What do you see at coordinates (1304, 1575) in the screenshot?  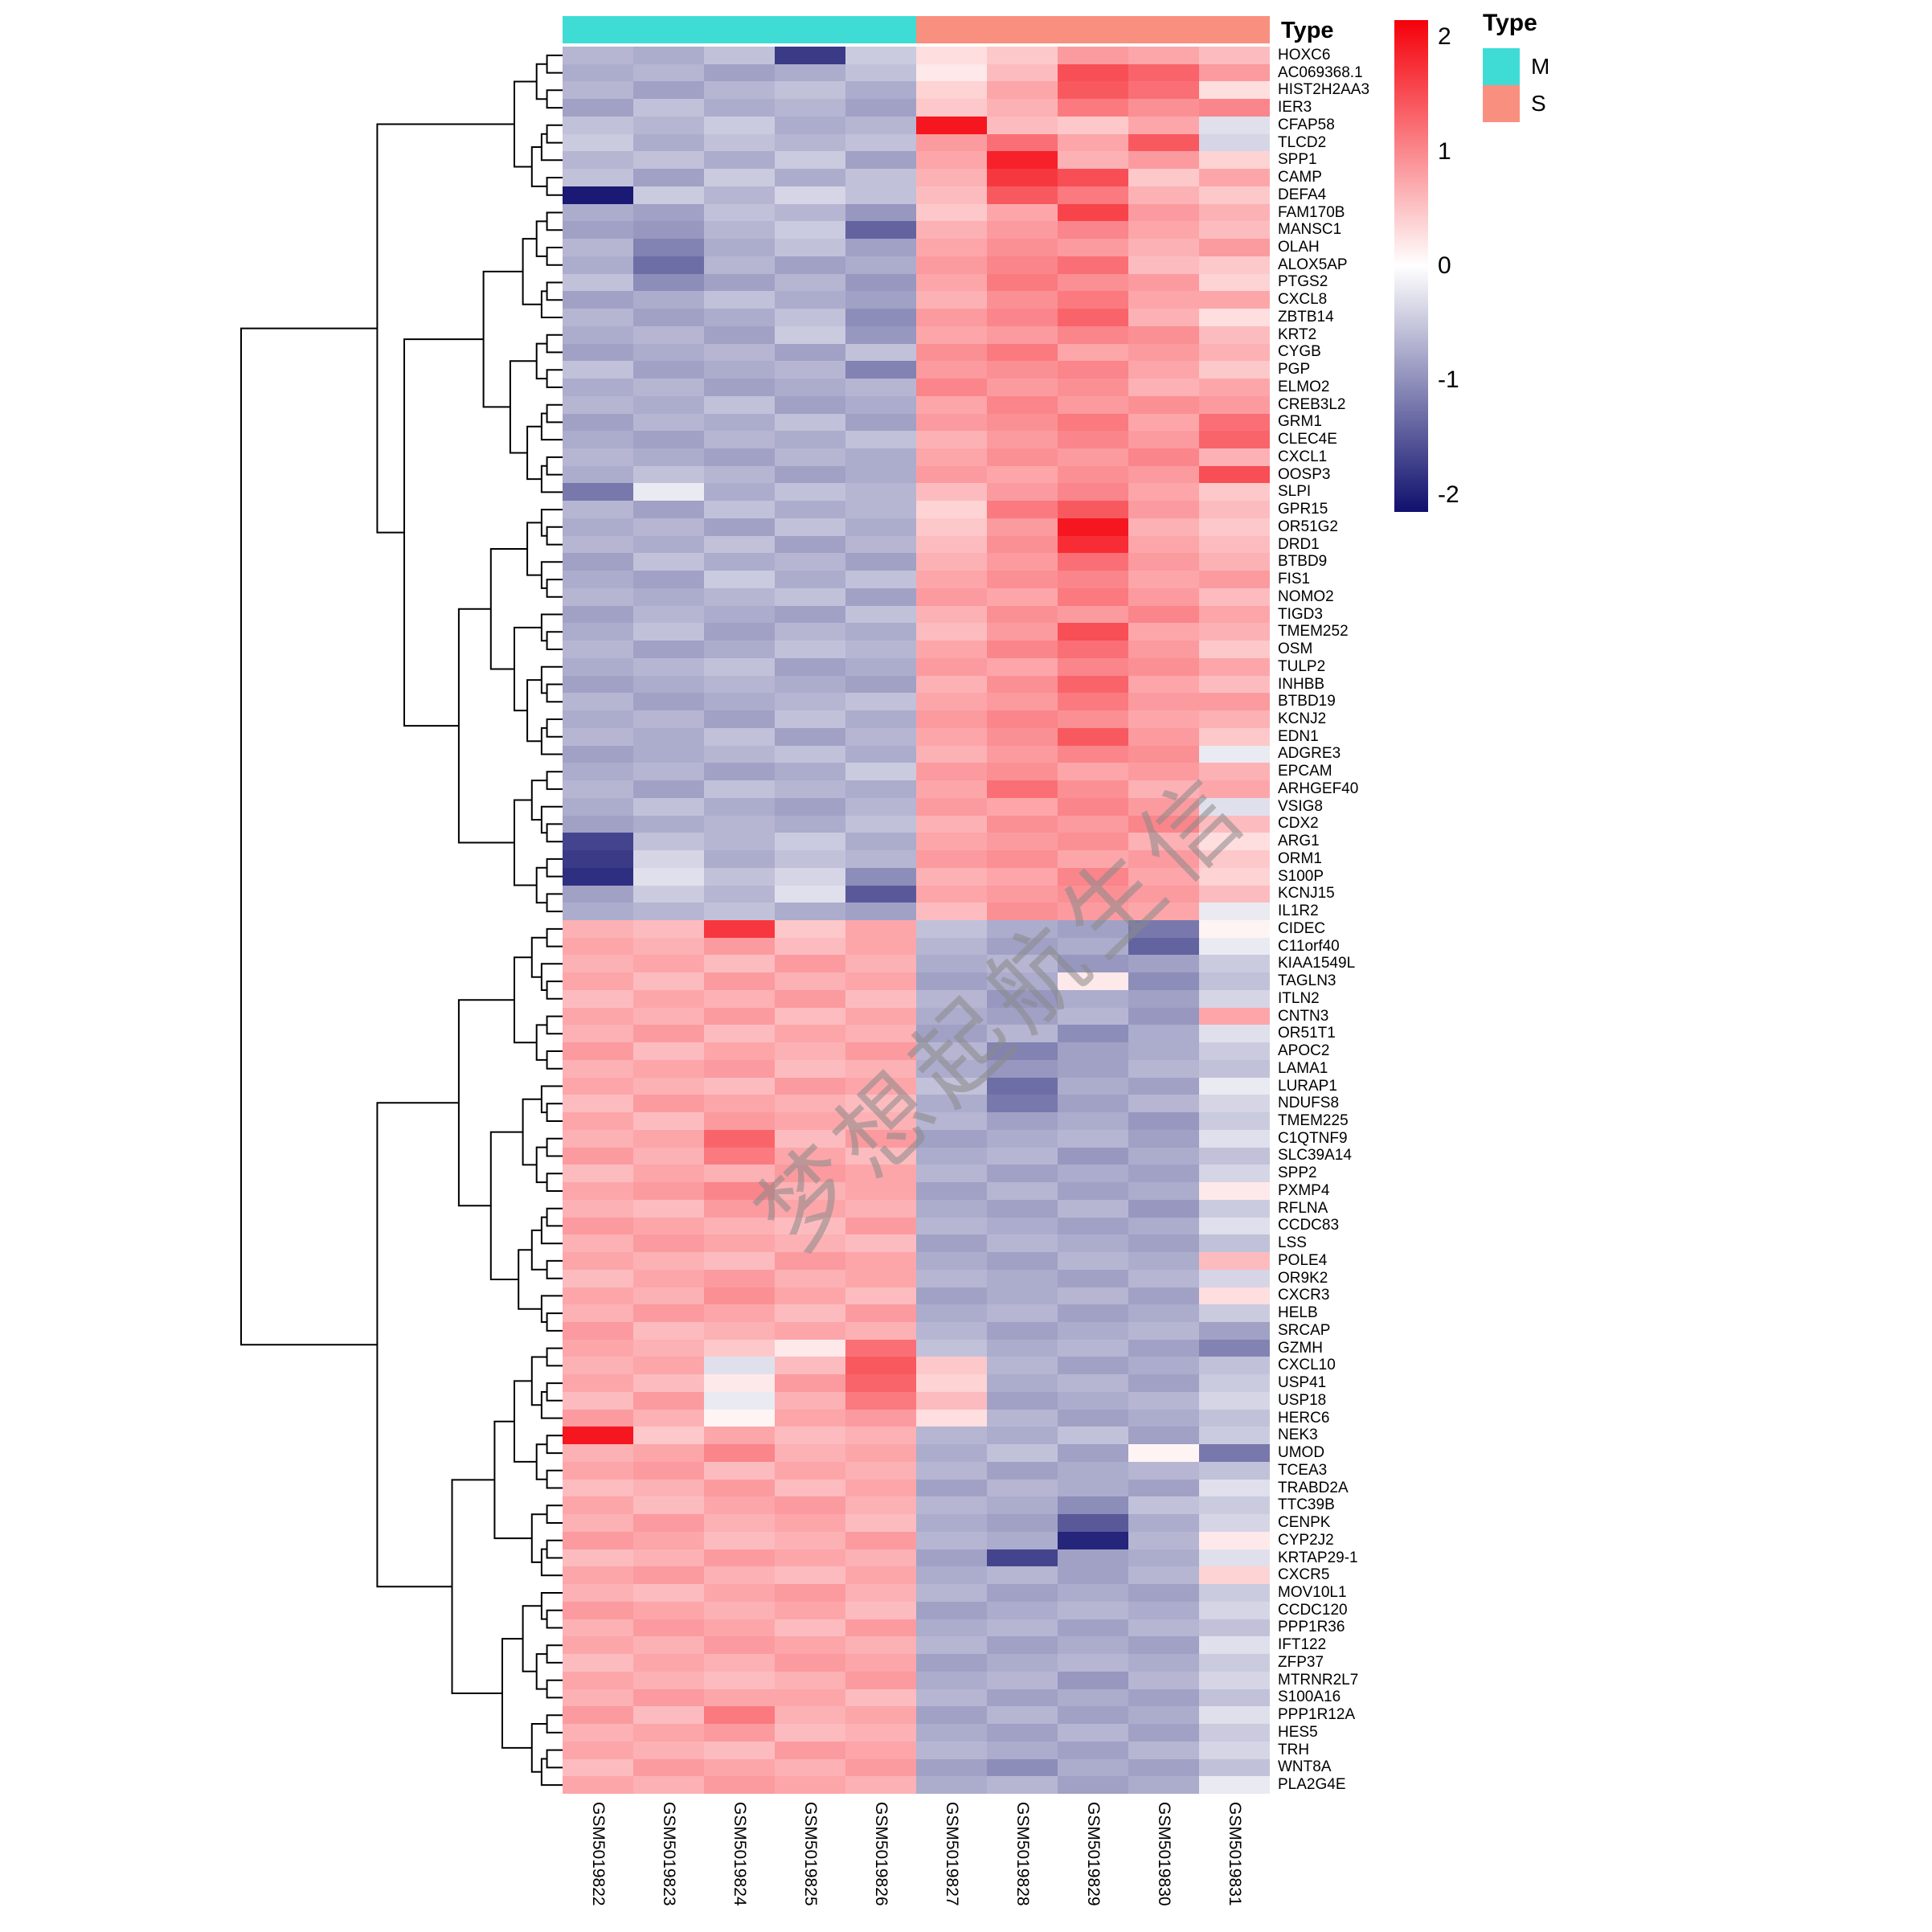 I see `row-label: CXCR5` at bounding box center [1304, 1575].